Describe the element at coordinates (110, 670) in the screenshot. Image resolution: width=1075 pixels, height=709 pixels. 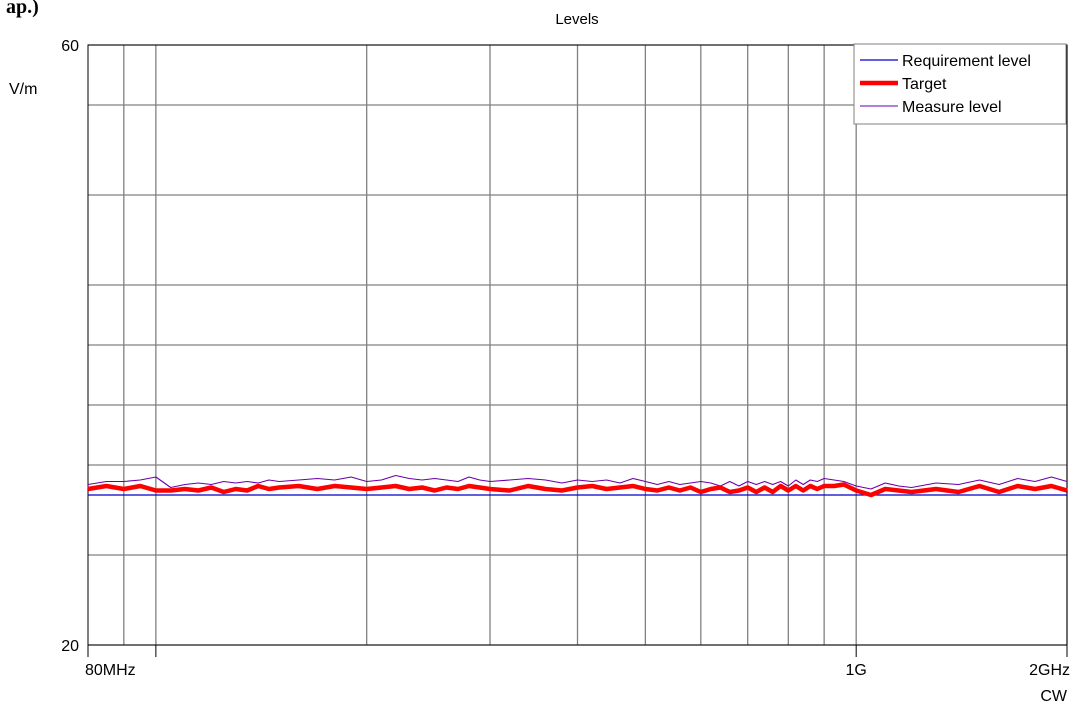
I see `x-tick-label: 80MHz` at that location.